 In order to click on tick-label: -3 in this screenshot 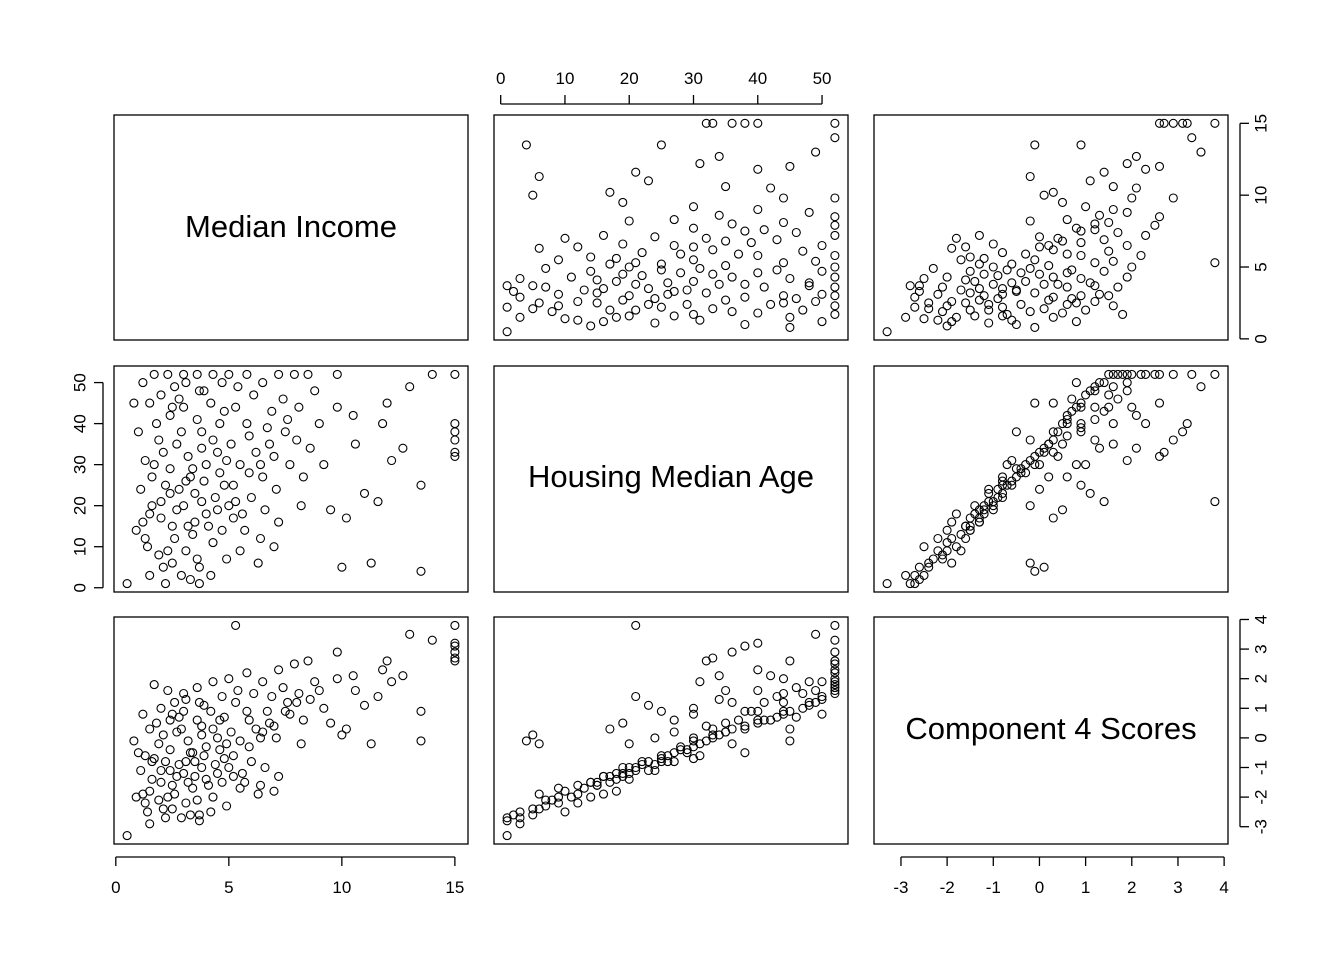, I will do `click(1260, 826)`.